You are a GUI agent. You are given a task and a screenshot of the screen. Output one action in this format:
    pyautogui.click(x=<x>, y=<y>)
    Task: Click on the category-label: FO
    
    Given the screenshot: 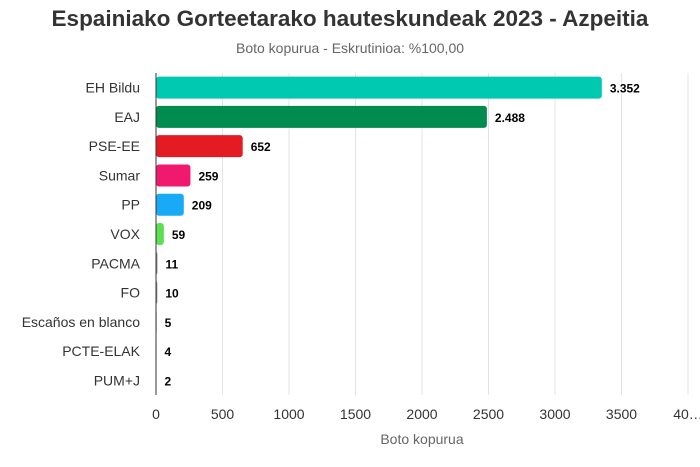 What is the action you would take?
    pyautogui.click(x=131, y=293)
    